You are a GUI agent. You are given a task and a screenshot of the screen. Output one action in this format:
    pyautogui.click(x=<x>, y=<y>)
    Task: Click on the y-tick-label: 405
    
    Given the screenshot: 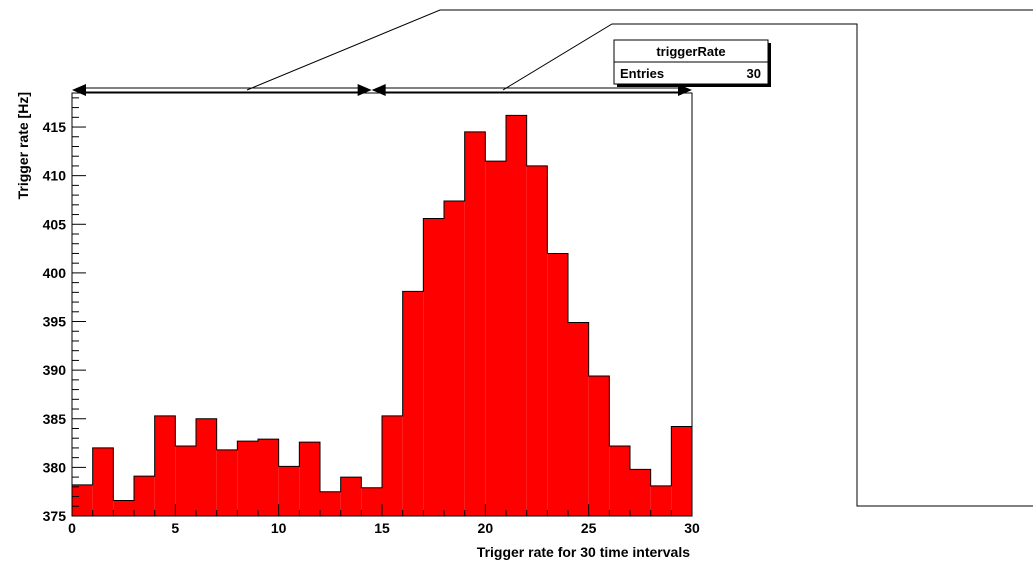 What is the action you would take?
    pyautogui.click(x=55, y=224)
    